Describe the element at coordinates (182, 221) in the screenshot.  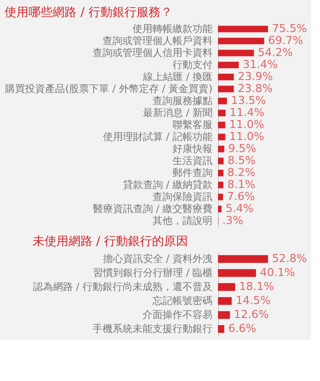
I see `y-tick-label: 其他，請說明` at that location.